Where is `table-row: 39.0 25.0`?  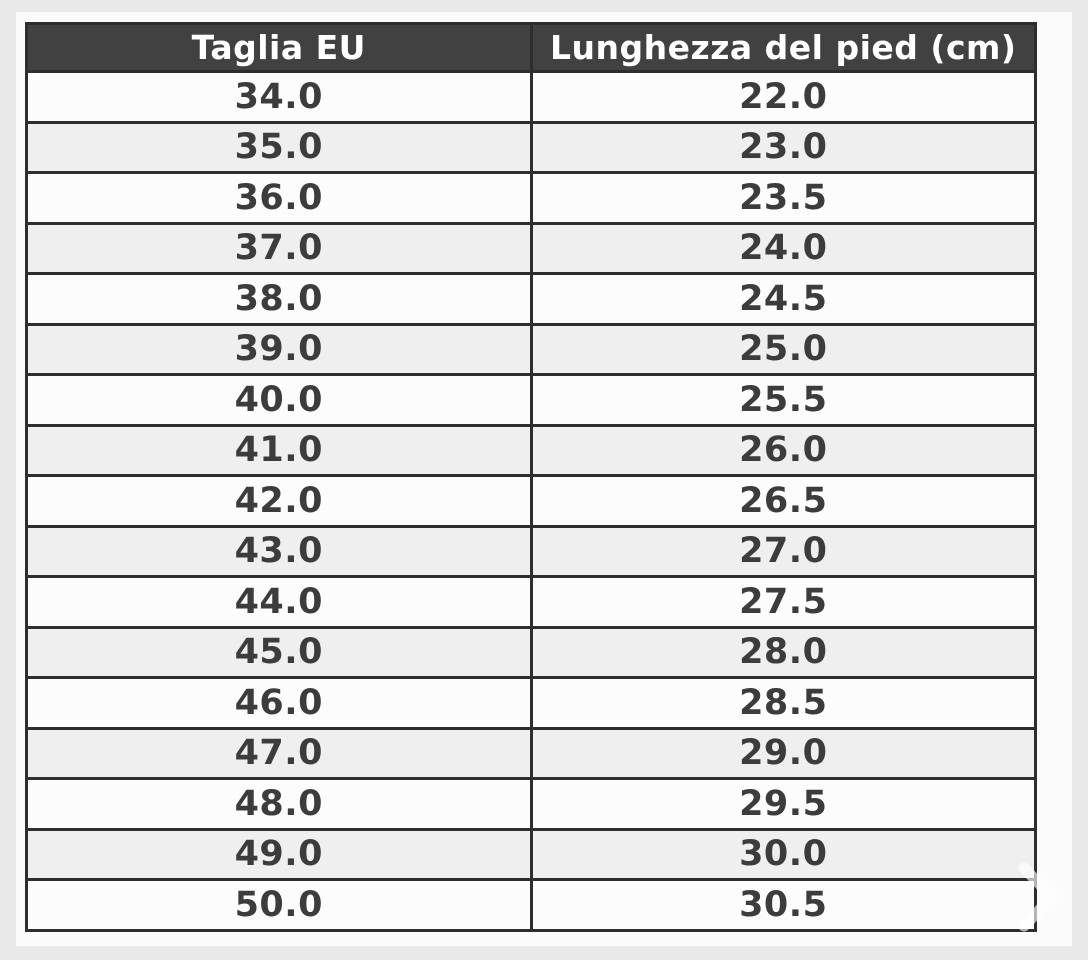 table-row: 39.0 25.0 is located at coordinates (531, 349).